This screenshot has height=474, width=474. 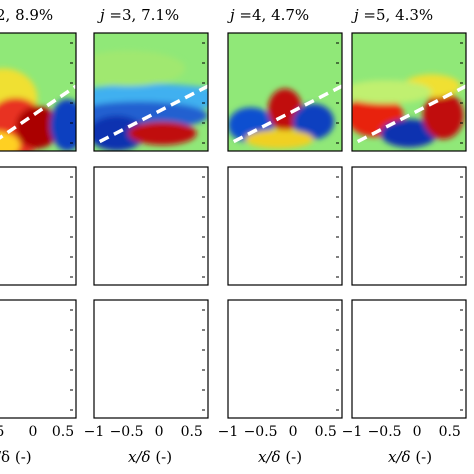 I want to click on panel-r1-c1, so click(x=38, y=92).